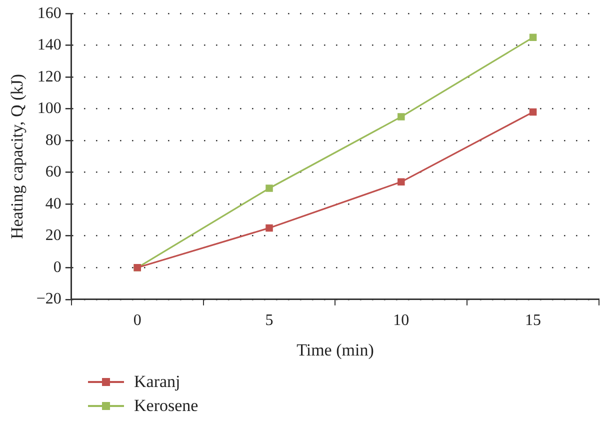 The image size is (609, 432). What do you see at coordinates (49, 109) in the screenshot?
I see `y-tick-label: 100` at bounding box center [49, 109].